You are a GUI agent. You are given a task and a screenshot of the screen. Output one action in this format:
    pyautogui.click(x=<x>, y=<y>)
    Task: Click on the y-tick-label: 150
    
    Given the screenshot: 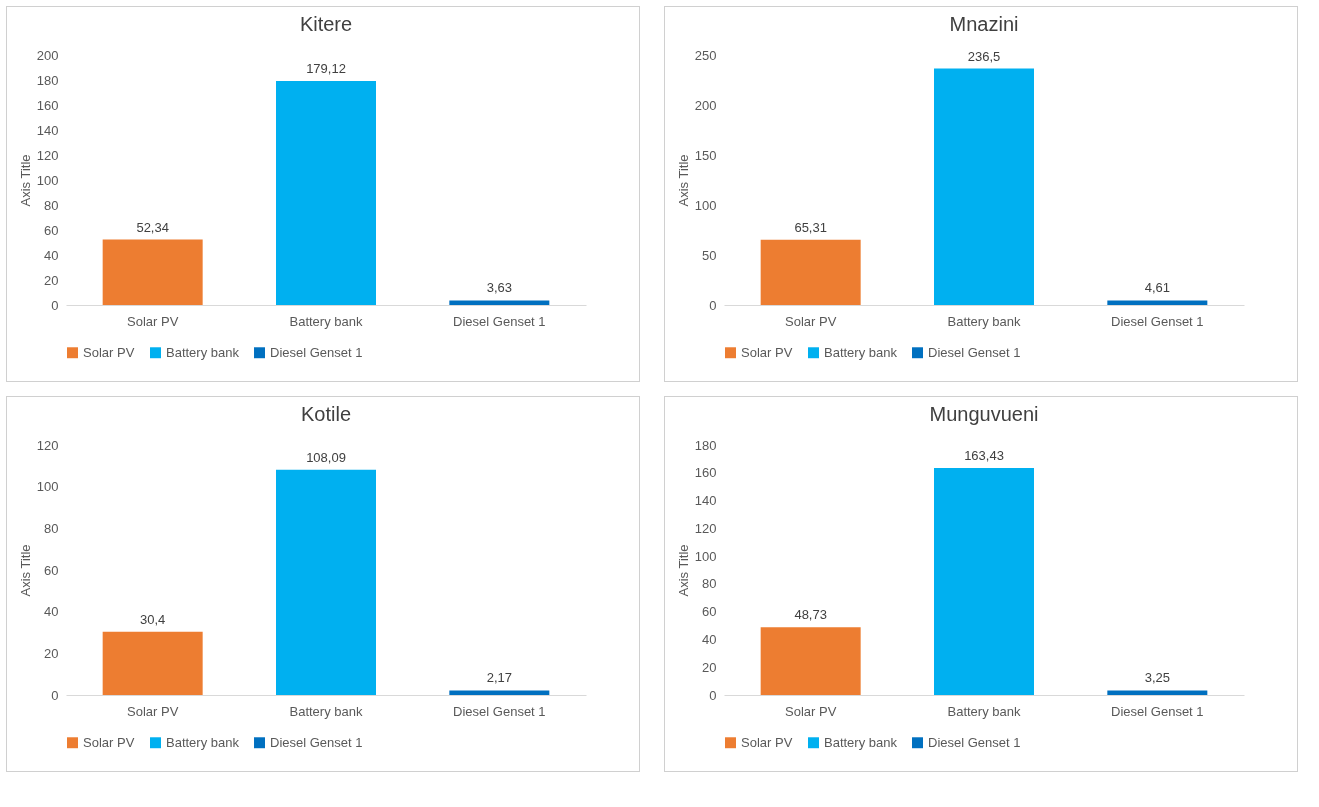 What is the action you would take?
    pyautogui.click(x=705, y=155)
    